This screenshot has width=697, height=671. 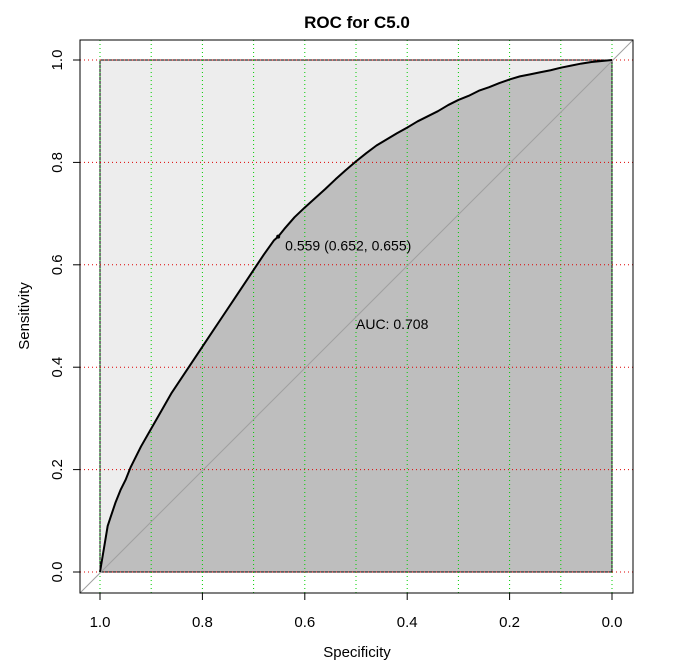 What do you see at coordinates (100, 622) in the screenshot?
I see `x-tick-label: 1.0` at bounding box center [100, 622].